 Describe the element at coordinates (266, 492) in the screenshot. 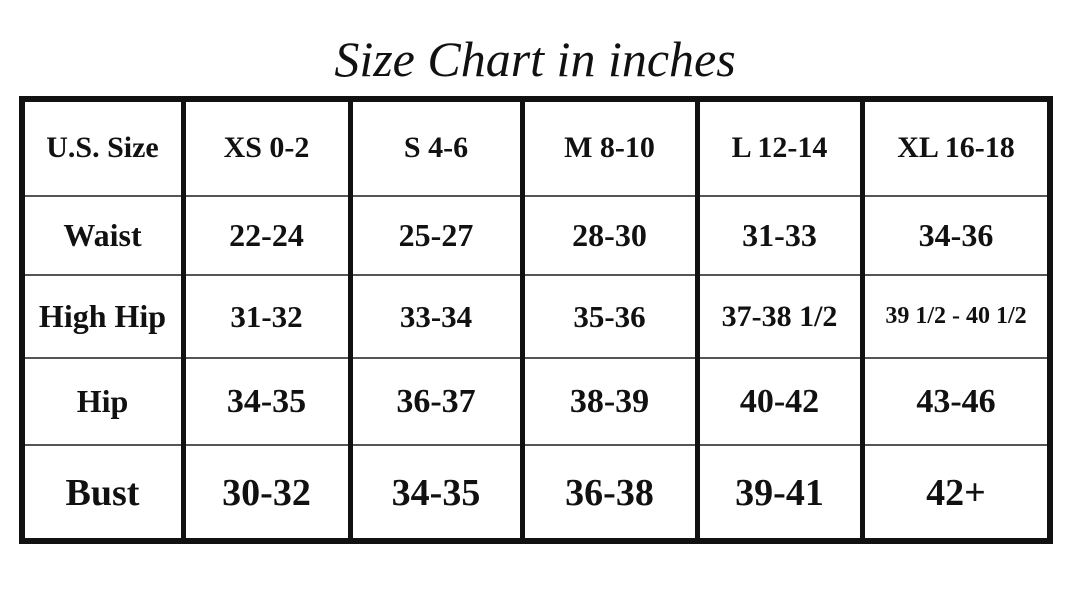

I see `cell-value: 30-32` at that location.